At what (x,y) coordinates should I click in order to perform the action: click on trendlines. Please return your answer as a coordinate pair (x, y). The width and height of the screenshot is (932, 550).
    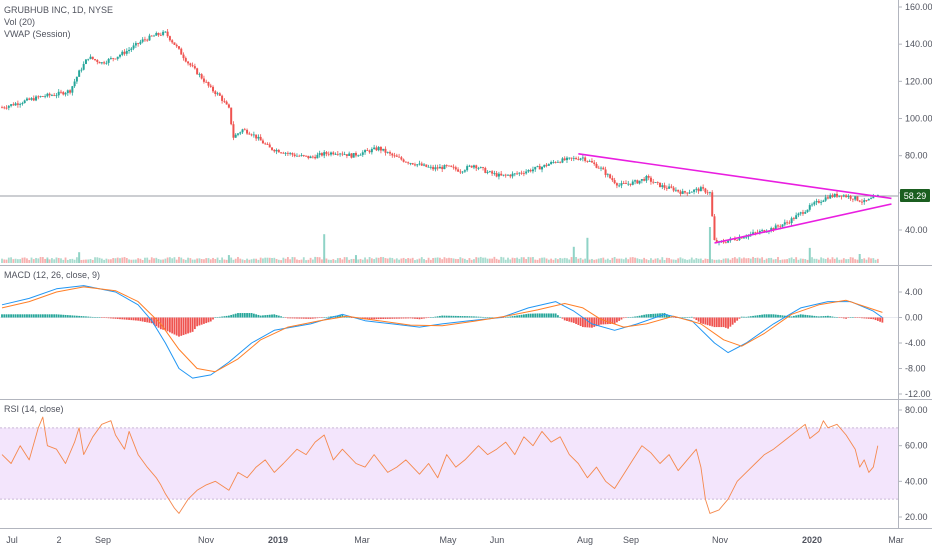
    Looking at the image, I should click on (735, 198).